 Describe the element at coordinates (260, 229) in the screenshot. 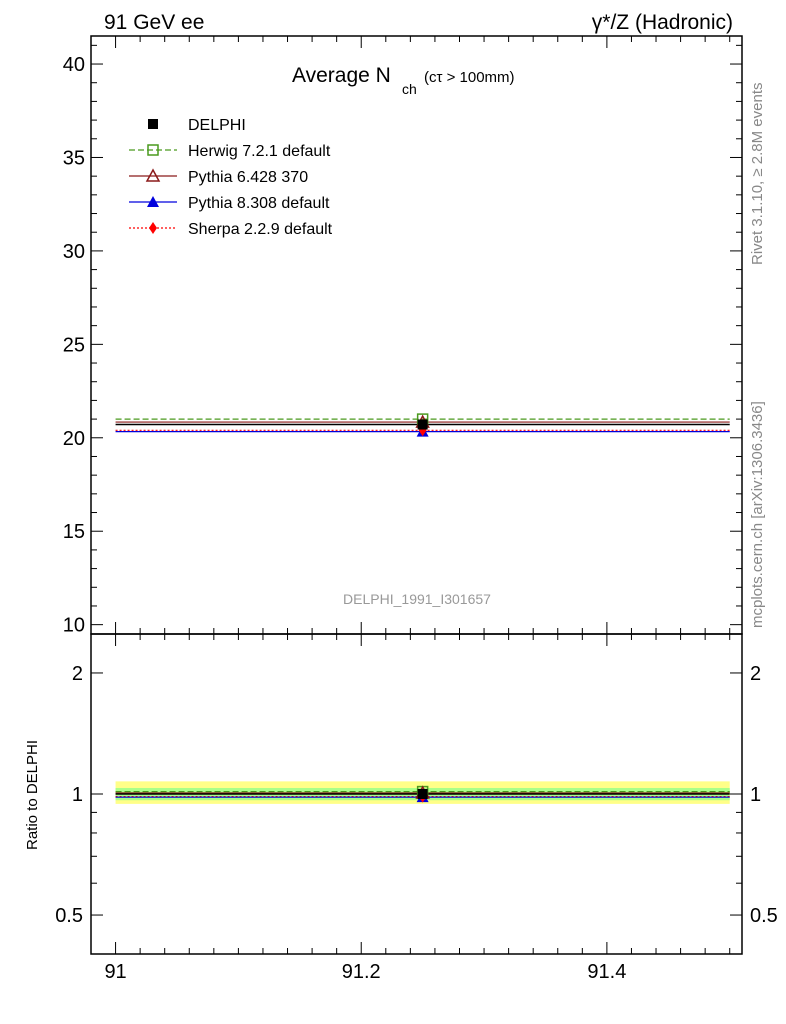

I see `legend-label: Sherpa 2.2.9 default` at that location.